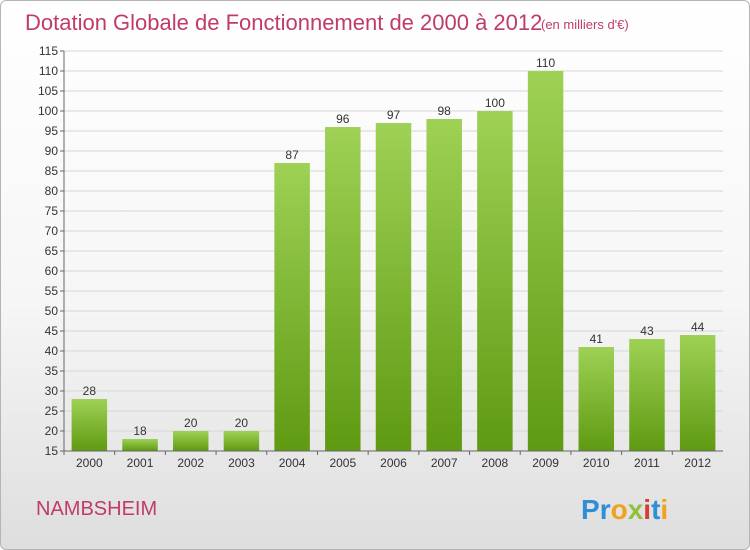  Describe the element at coordinates (393, 463) in the screenshot. I see `x-tick-label: 2006` at that location.